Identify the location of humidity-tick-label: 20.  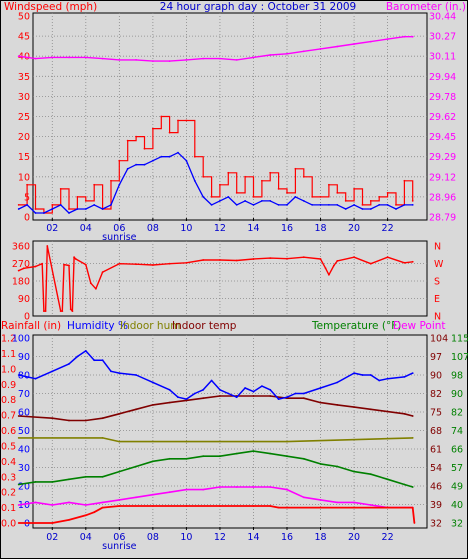
(24, 487).